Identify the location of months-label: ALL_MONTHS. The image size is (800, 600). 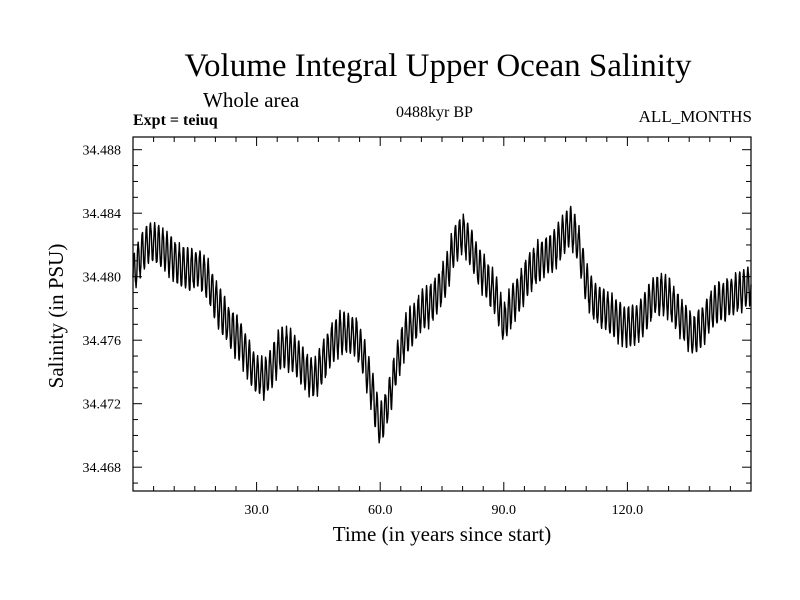
(695, 116).